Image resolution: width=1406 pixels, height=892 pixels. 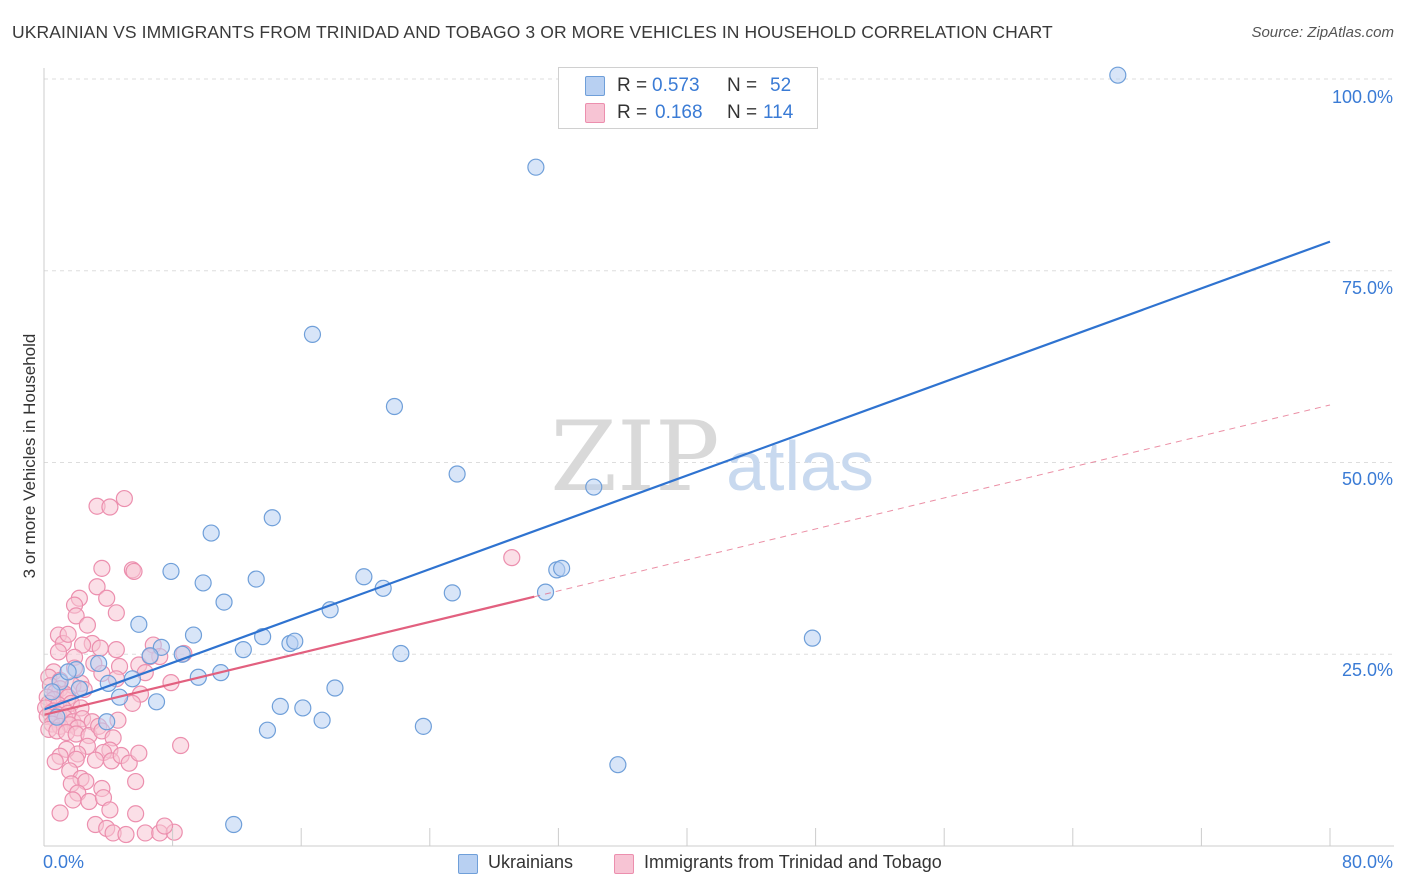 What do you see at coordinates (531, 862) in the screenshot?
I see `legend-label-ukrainians: Ukrainians` at bounding box center [531, 862].